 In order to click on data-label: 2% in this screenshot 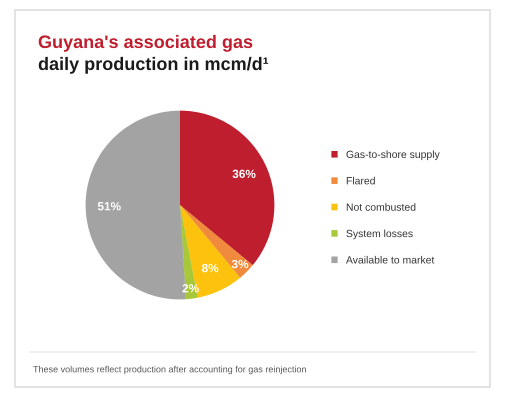, I will do `click(190, 288)`.